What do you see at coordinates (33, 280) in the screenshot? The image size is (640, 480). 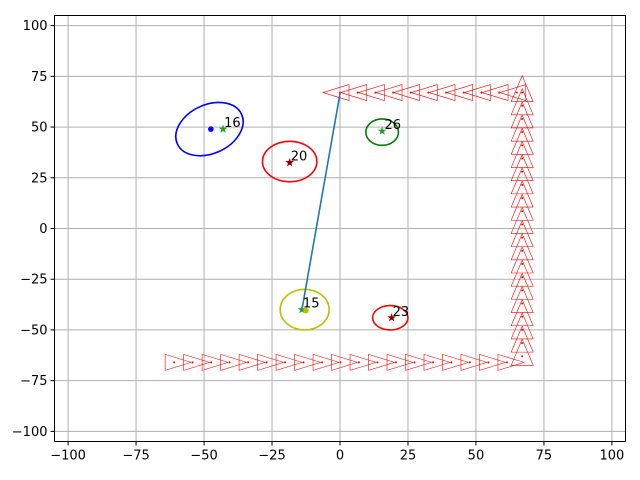 I see `y-tick-label-3: −25` at bounding box center [33, 280].